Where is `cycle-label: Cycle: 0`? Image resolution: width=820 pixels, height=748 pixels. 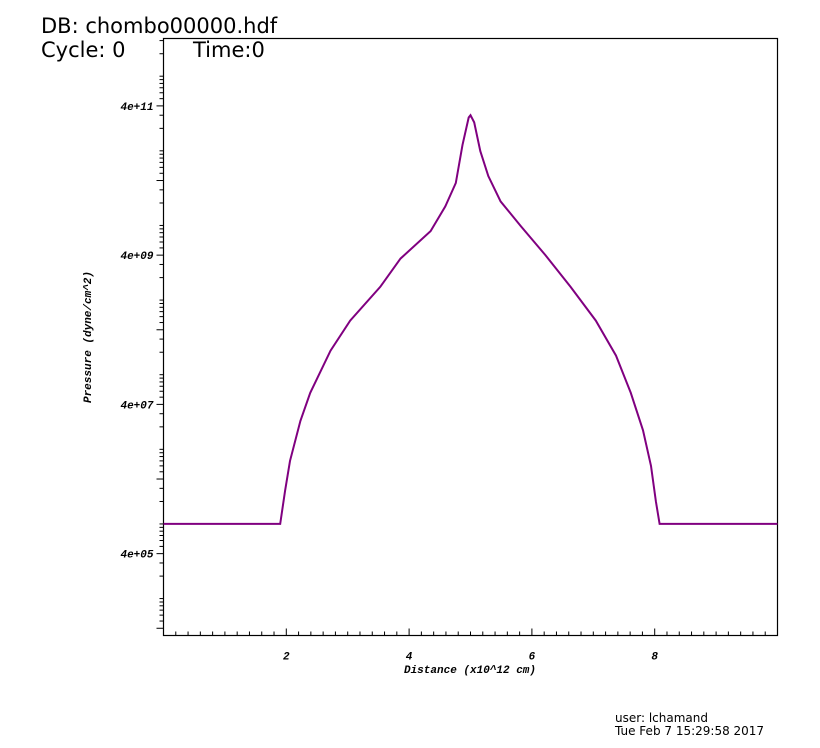
cycle-label: Cycle: 0 is located at coordinates (83, 50).